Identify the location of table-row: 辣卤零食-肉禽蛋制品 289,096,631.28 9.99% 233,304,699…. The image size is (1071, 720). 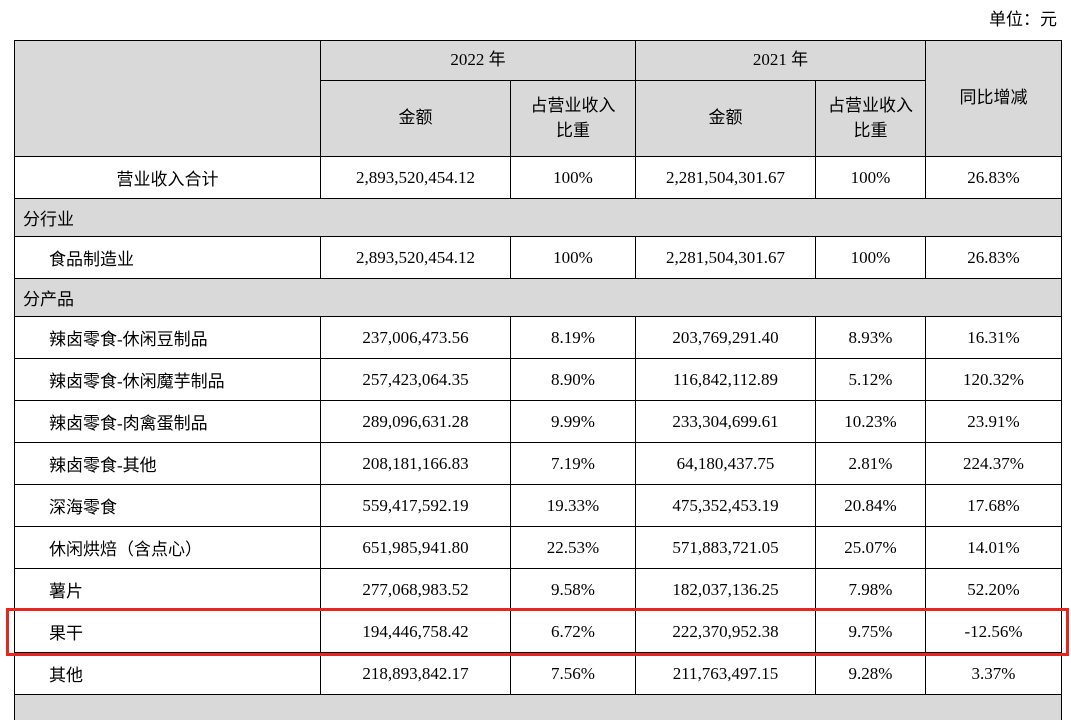
(538, 421).